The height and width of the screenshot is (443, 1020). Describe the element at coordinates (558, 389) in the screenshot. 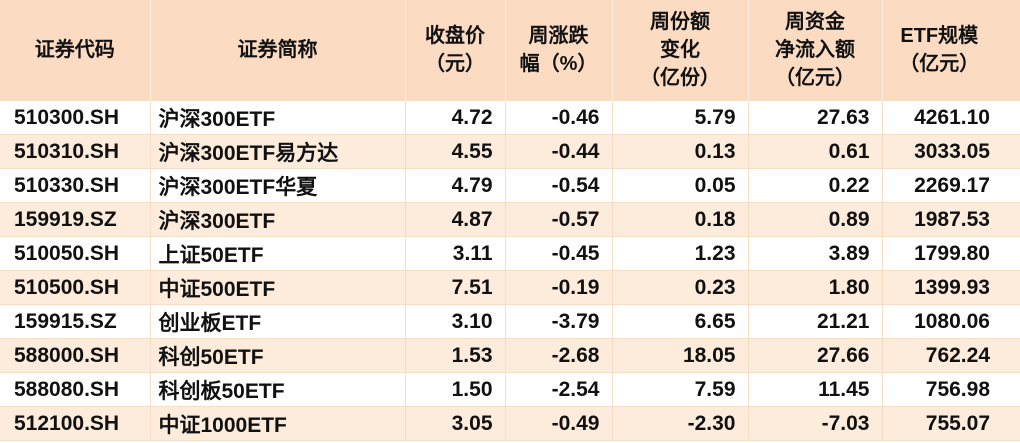

I see `cell-pct: -2.54` at that location.